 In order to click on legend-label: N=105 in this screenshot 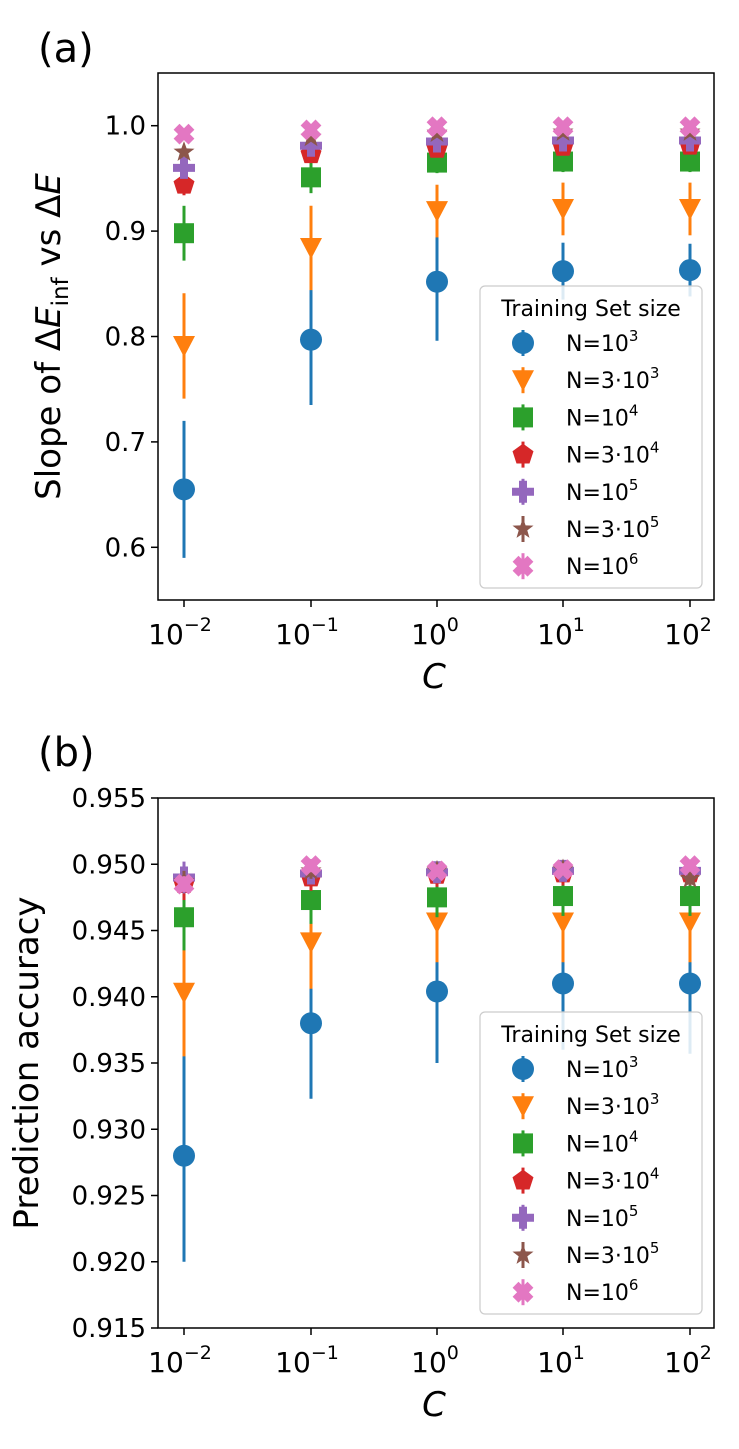, I will do `click(602, 1217)`.